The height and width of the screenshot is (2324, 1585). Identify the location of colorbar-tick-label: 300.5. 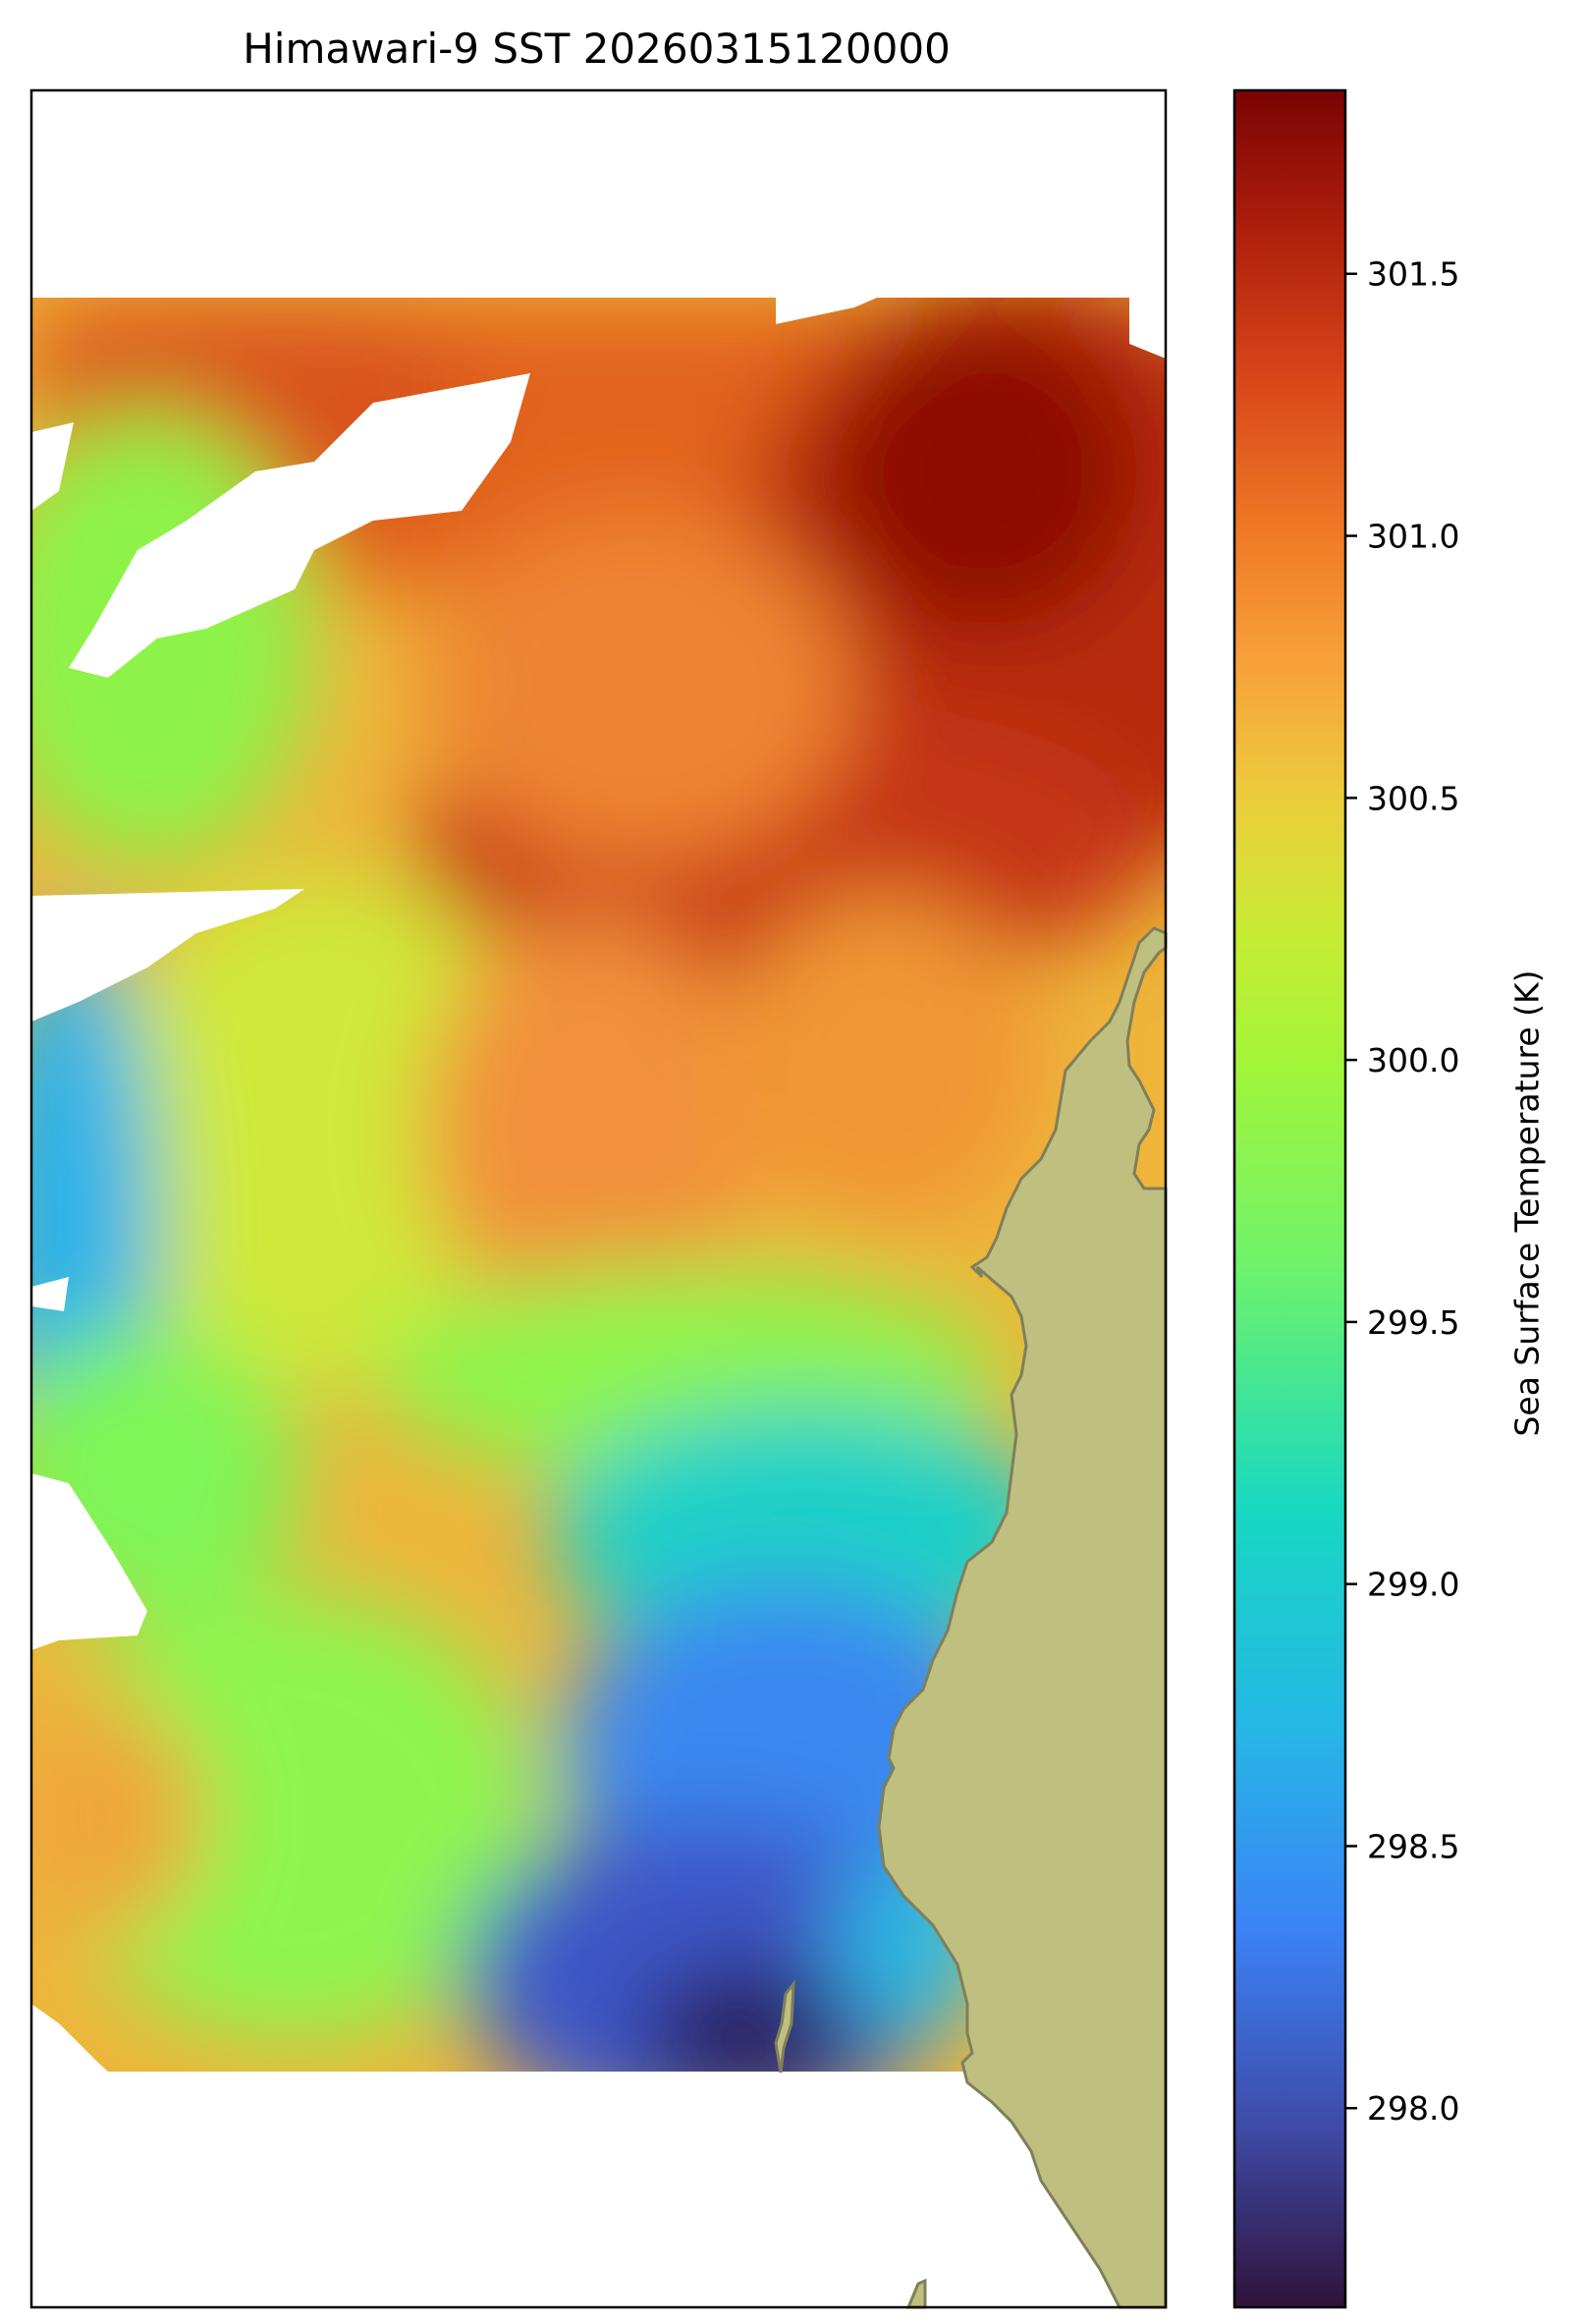
(1413, 798).